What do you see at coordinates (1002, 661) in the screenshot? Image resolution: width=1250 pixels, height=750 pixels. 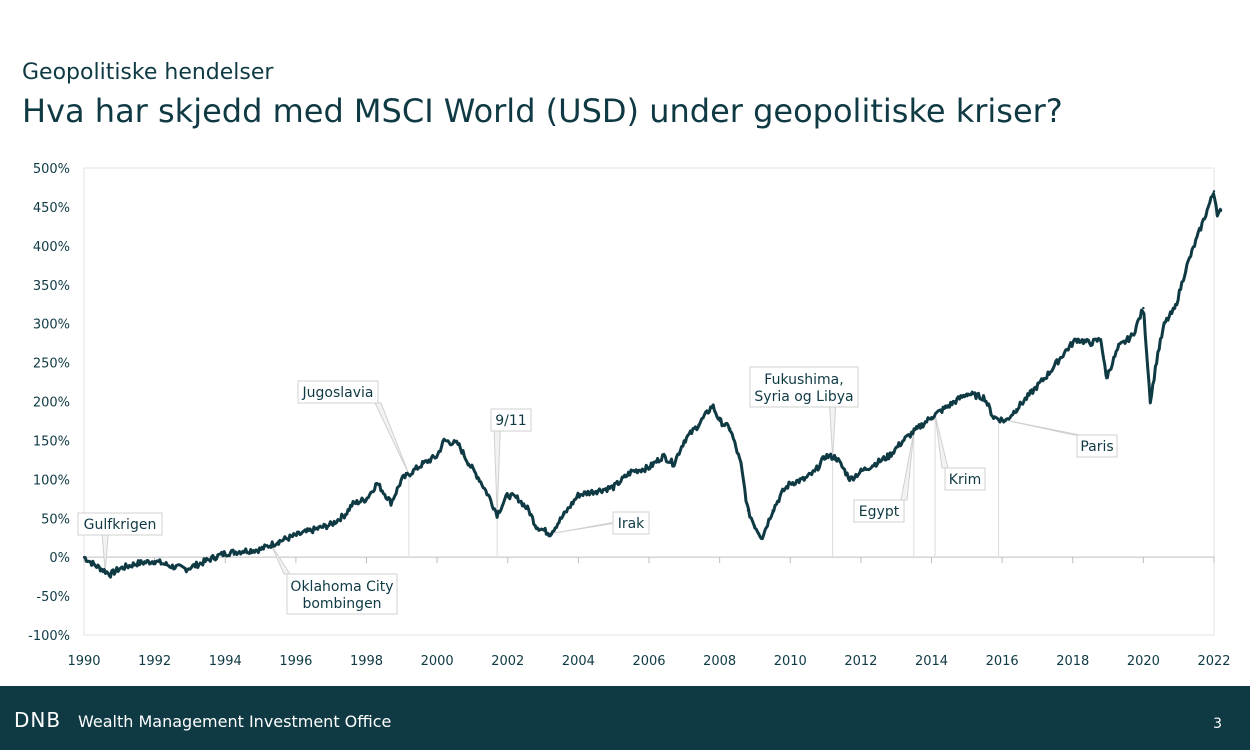 I see `x-tick-label: 2016` at bounding box center [1002, 661].